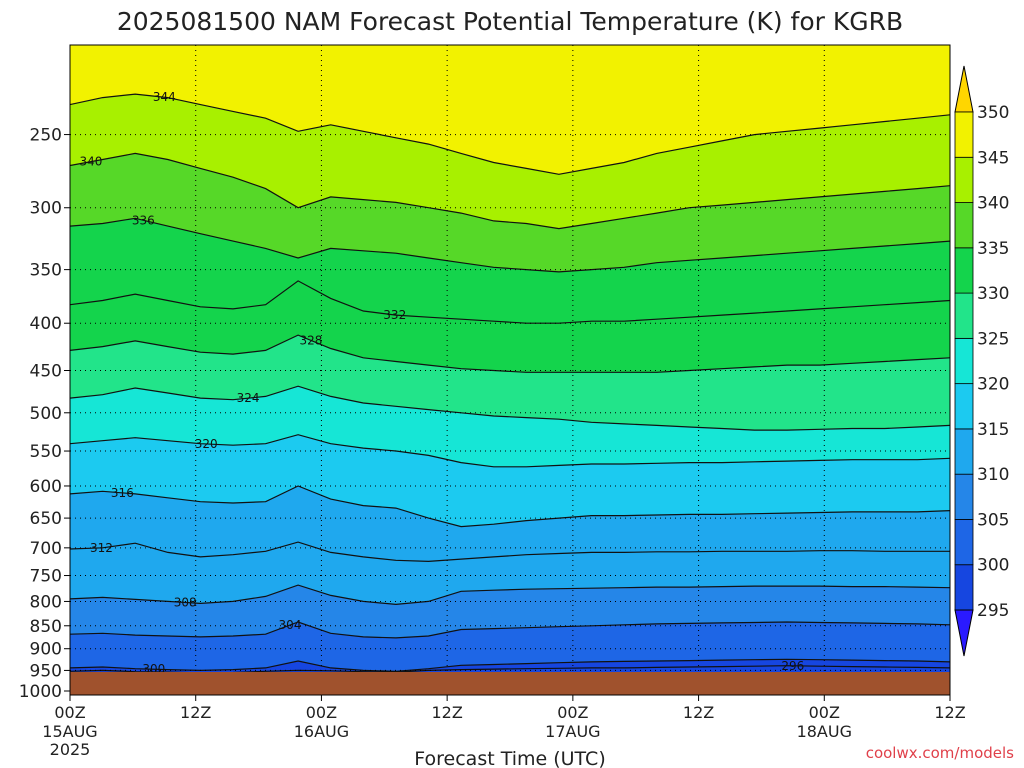  I want to click on colorbar-label-300: 300, so click(993, 566).